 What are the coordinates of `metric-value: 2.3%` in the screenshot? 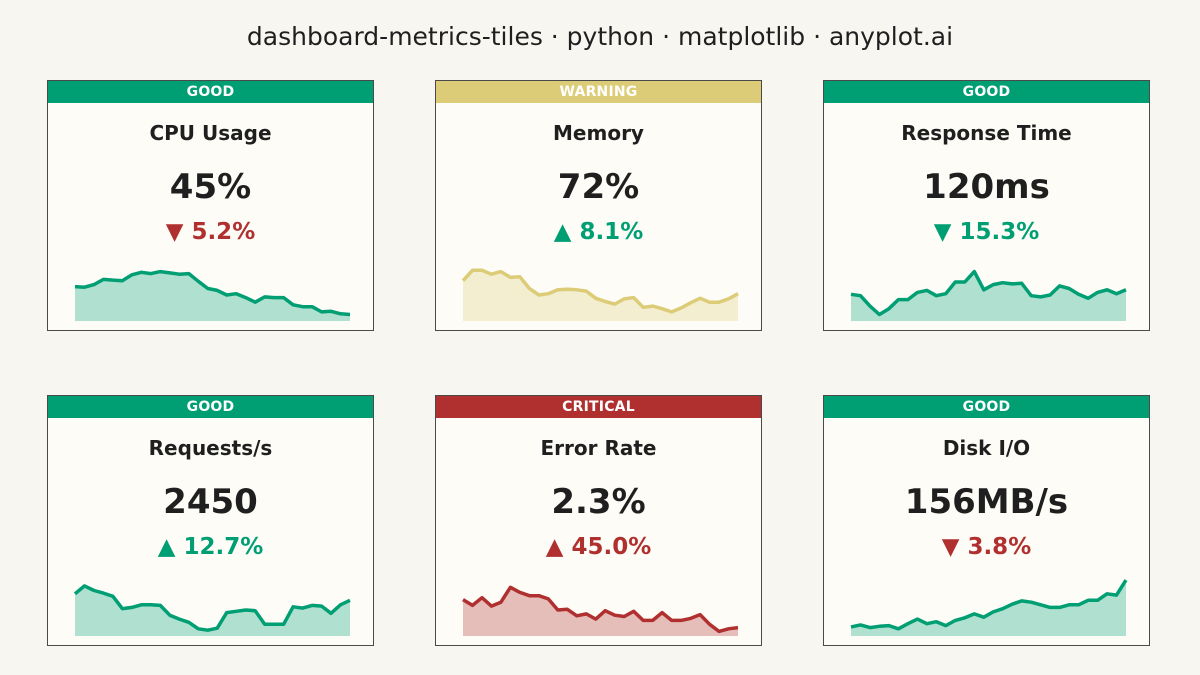 It's located at (598, 502).